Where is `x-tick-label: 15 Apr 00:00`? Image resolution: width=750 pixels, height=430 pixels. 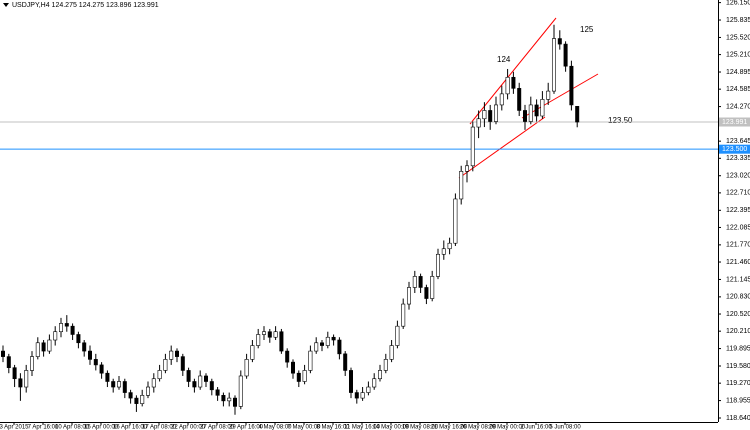
x-tick-label: 15 Apr 00:00 is located at coordinates (101, 427).